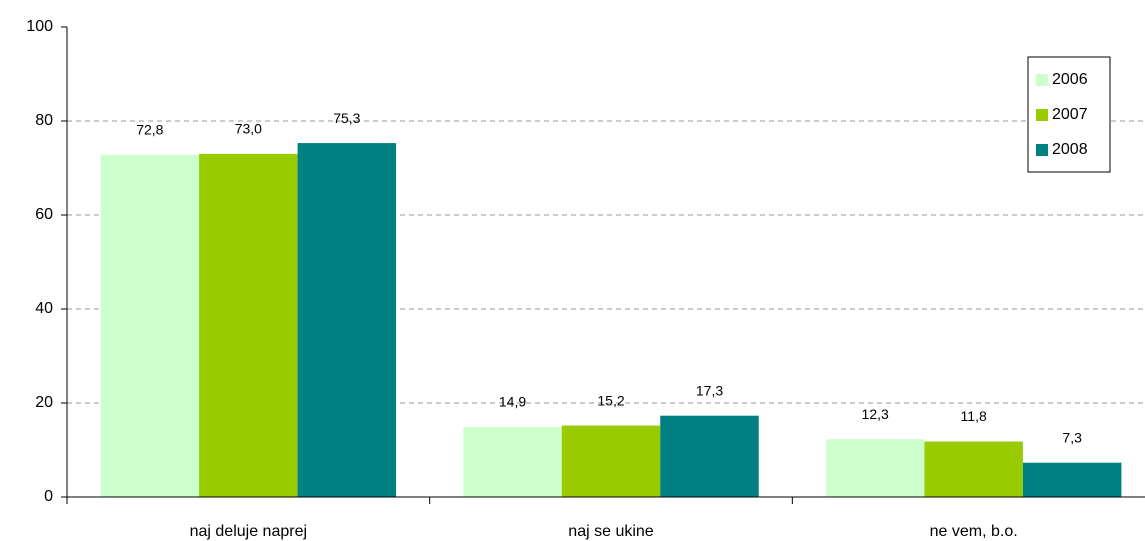 This screenshot has height=541, width=1145. Describe the element at coordinates (44, 214) in the screenshot. I see `y-tick-label: 60` at that location.